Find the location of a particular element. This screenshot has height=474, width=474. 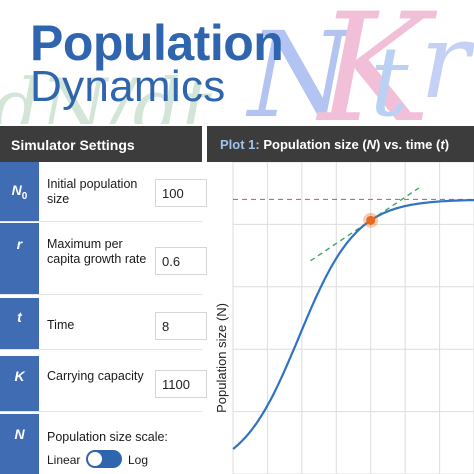

app-title-line1: Population is located at coordinates (157, 43).